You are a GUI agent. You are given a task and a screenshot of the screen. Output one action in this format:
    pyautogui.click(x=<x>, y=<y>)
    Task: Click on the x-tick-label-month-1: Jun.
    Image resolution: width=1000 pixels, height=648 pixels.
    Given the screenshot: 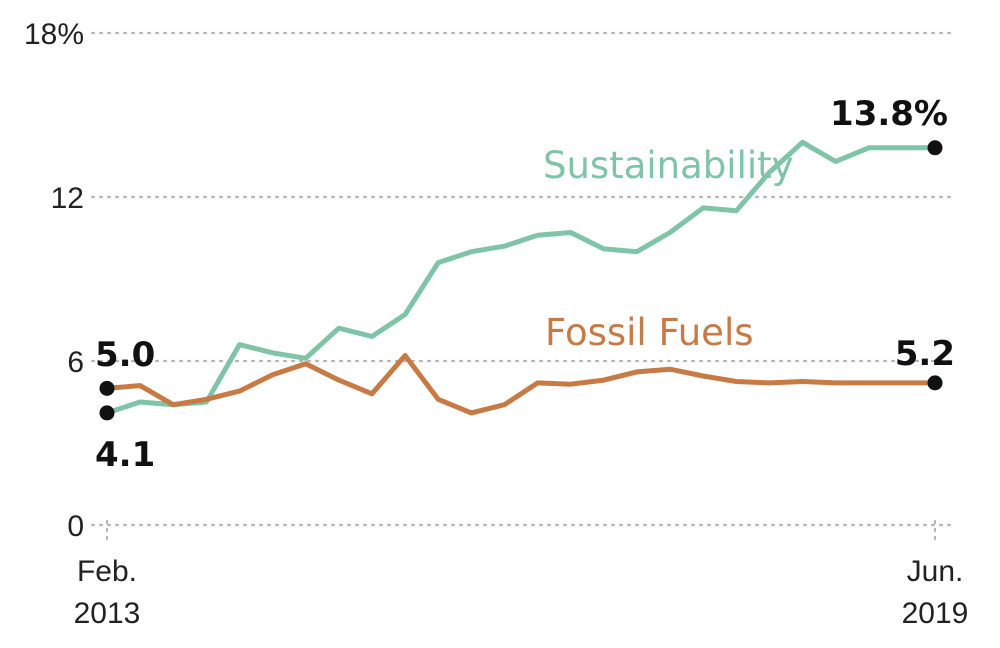 What is the action you would take?
    pyautogui.click(x=935, y=571)
    